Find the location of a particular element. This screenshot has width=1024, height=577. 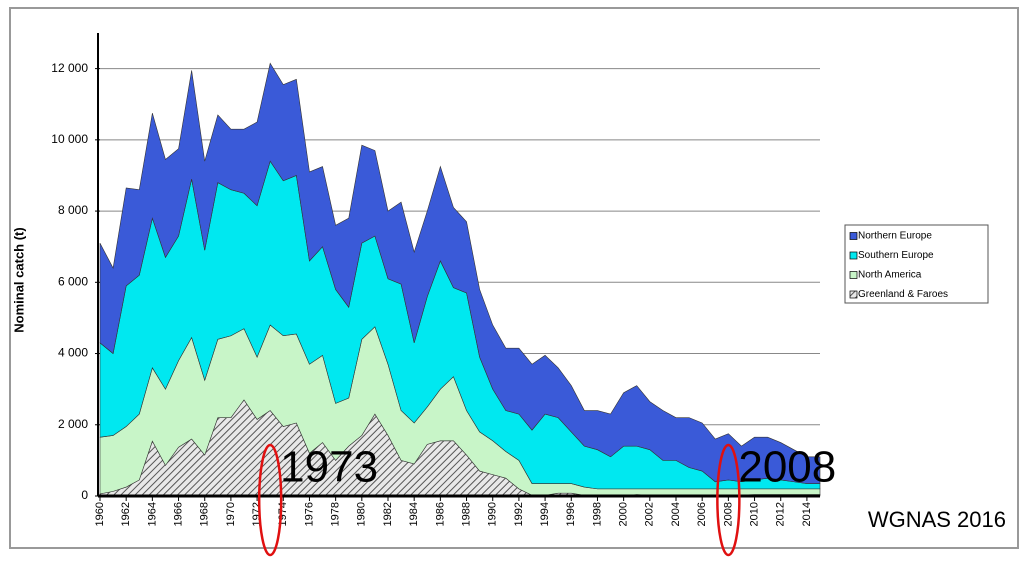

legend-label: Southern Europe is located at coordinates (896, 255).